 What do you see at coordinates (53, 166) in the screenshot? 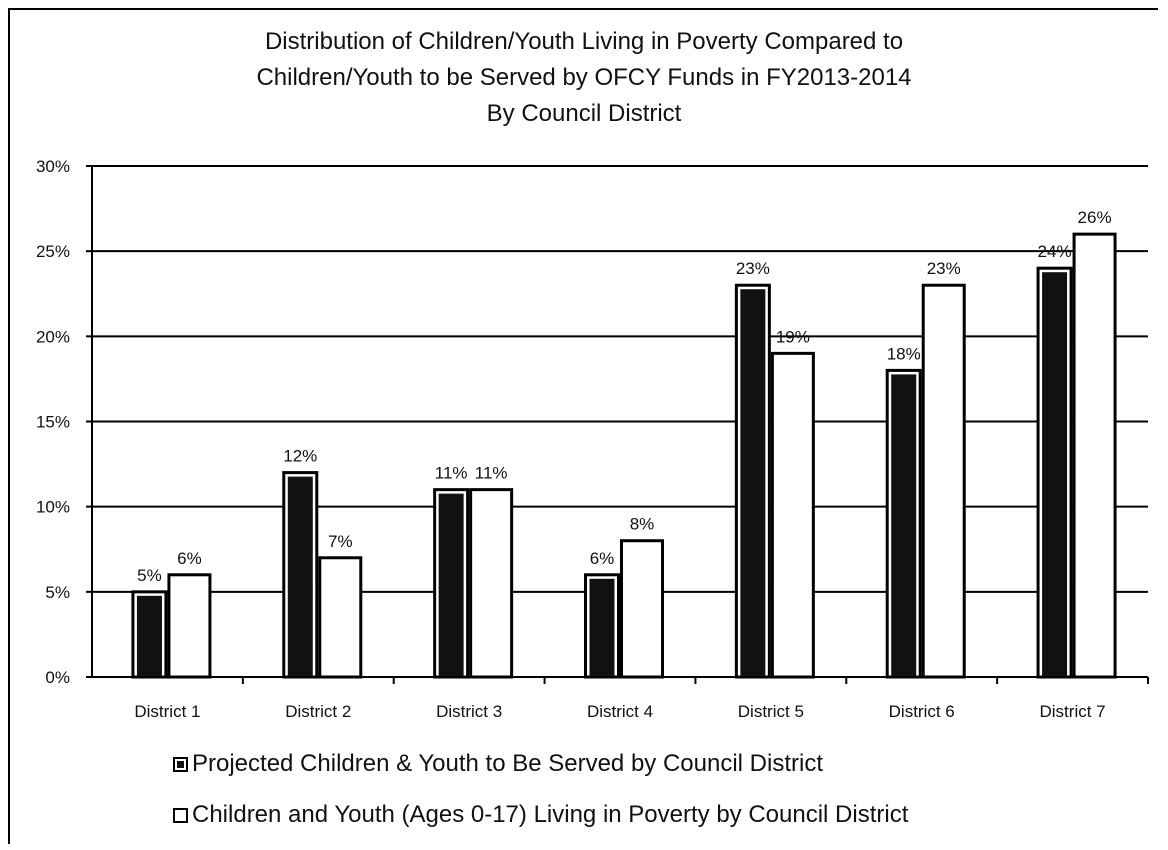
I see `y-tick-label: 30%` at bounding box center [53, 166].